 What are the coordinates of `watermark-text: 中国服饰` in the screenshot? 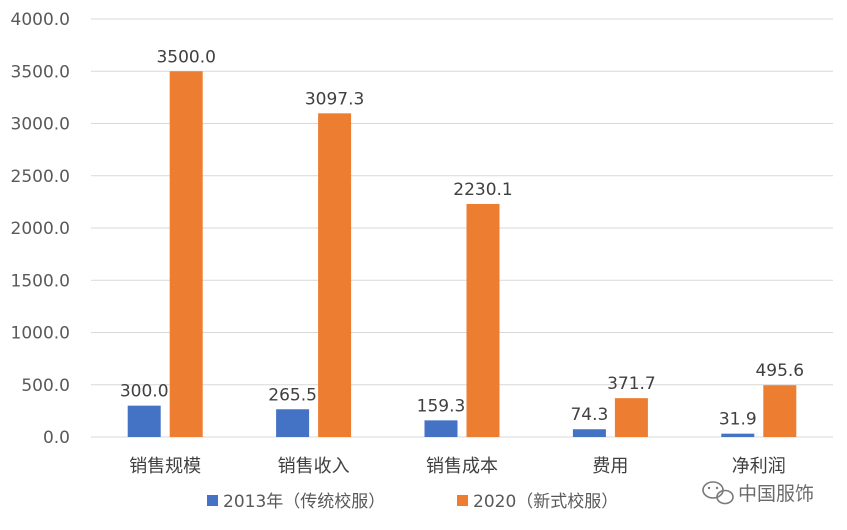 It's located at (776, 494).